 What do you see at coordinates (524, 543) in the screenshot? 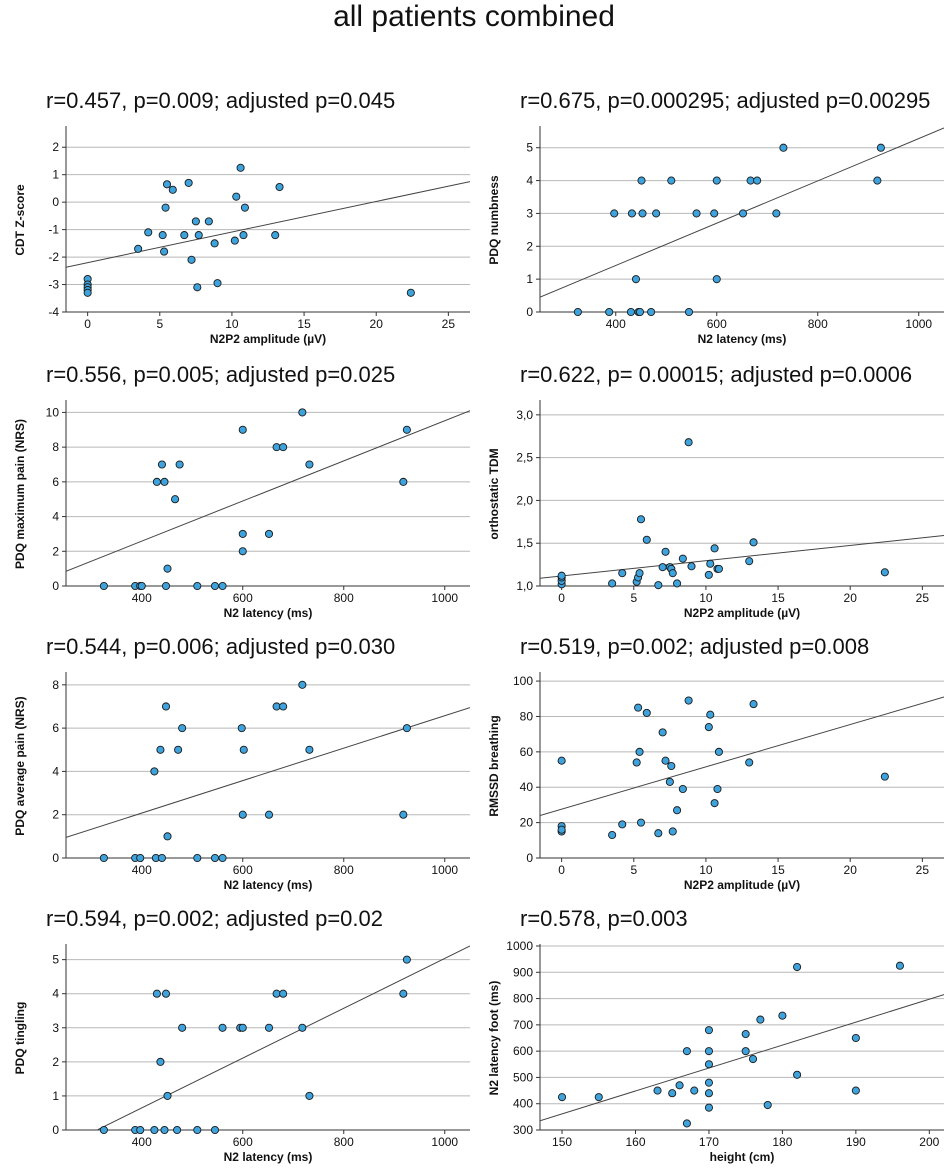
I see `y-tick-label: 1,5` at bounding box center [524, 543].